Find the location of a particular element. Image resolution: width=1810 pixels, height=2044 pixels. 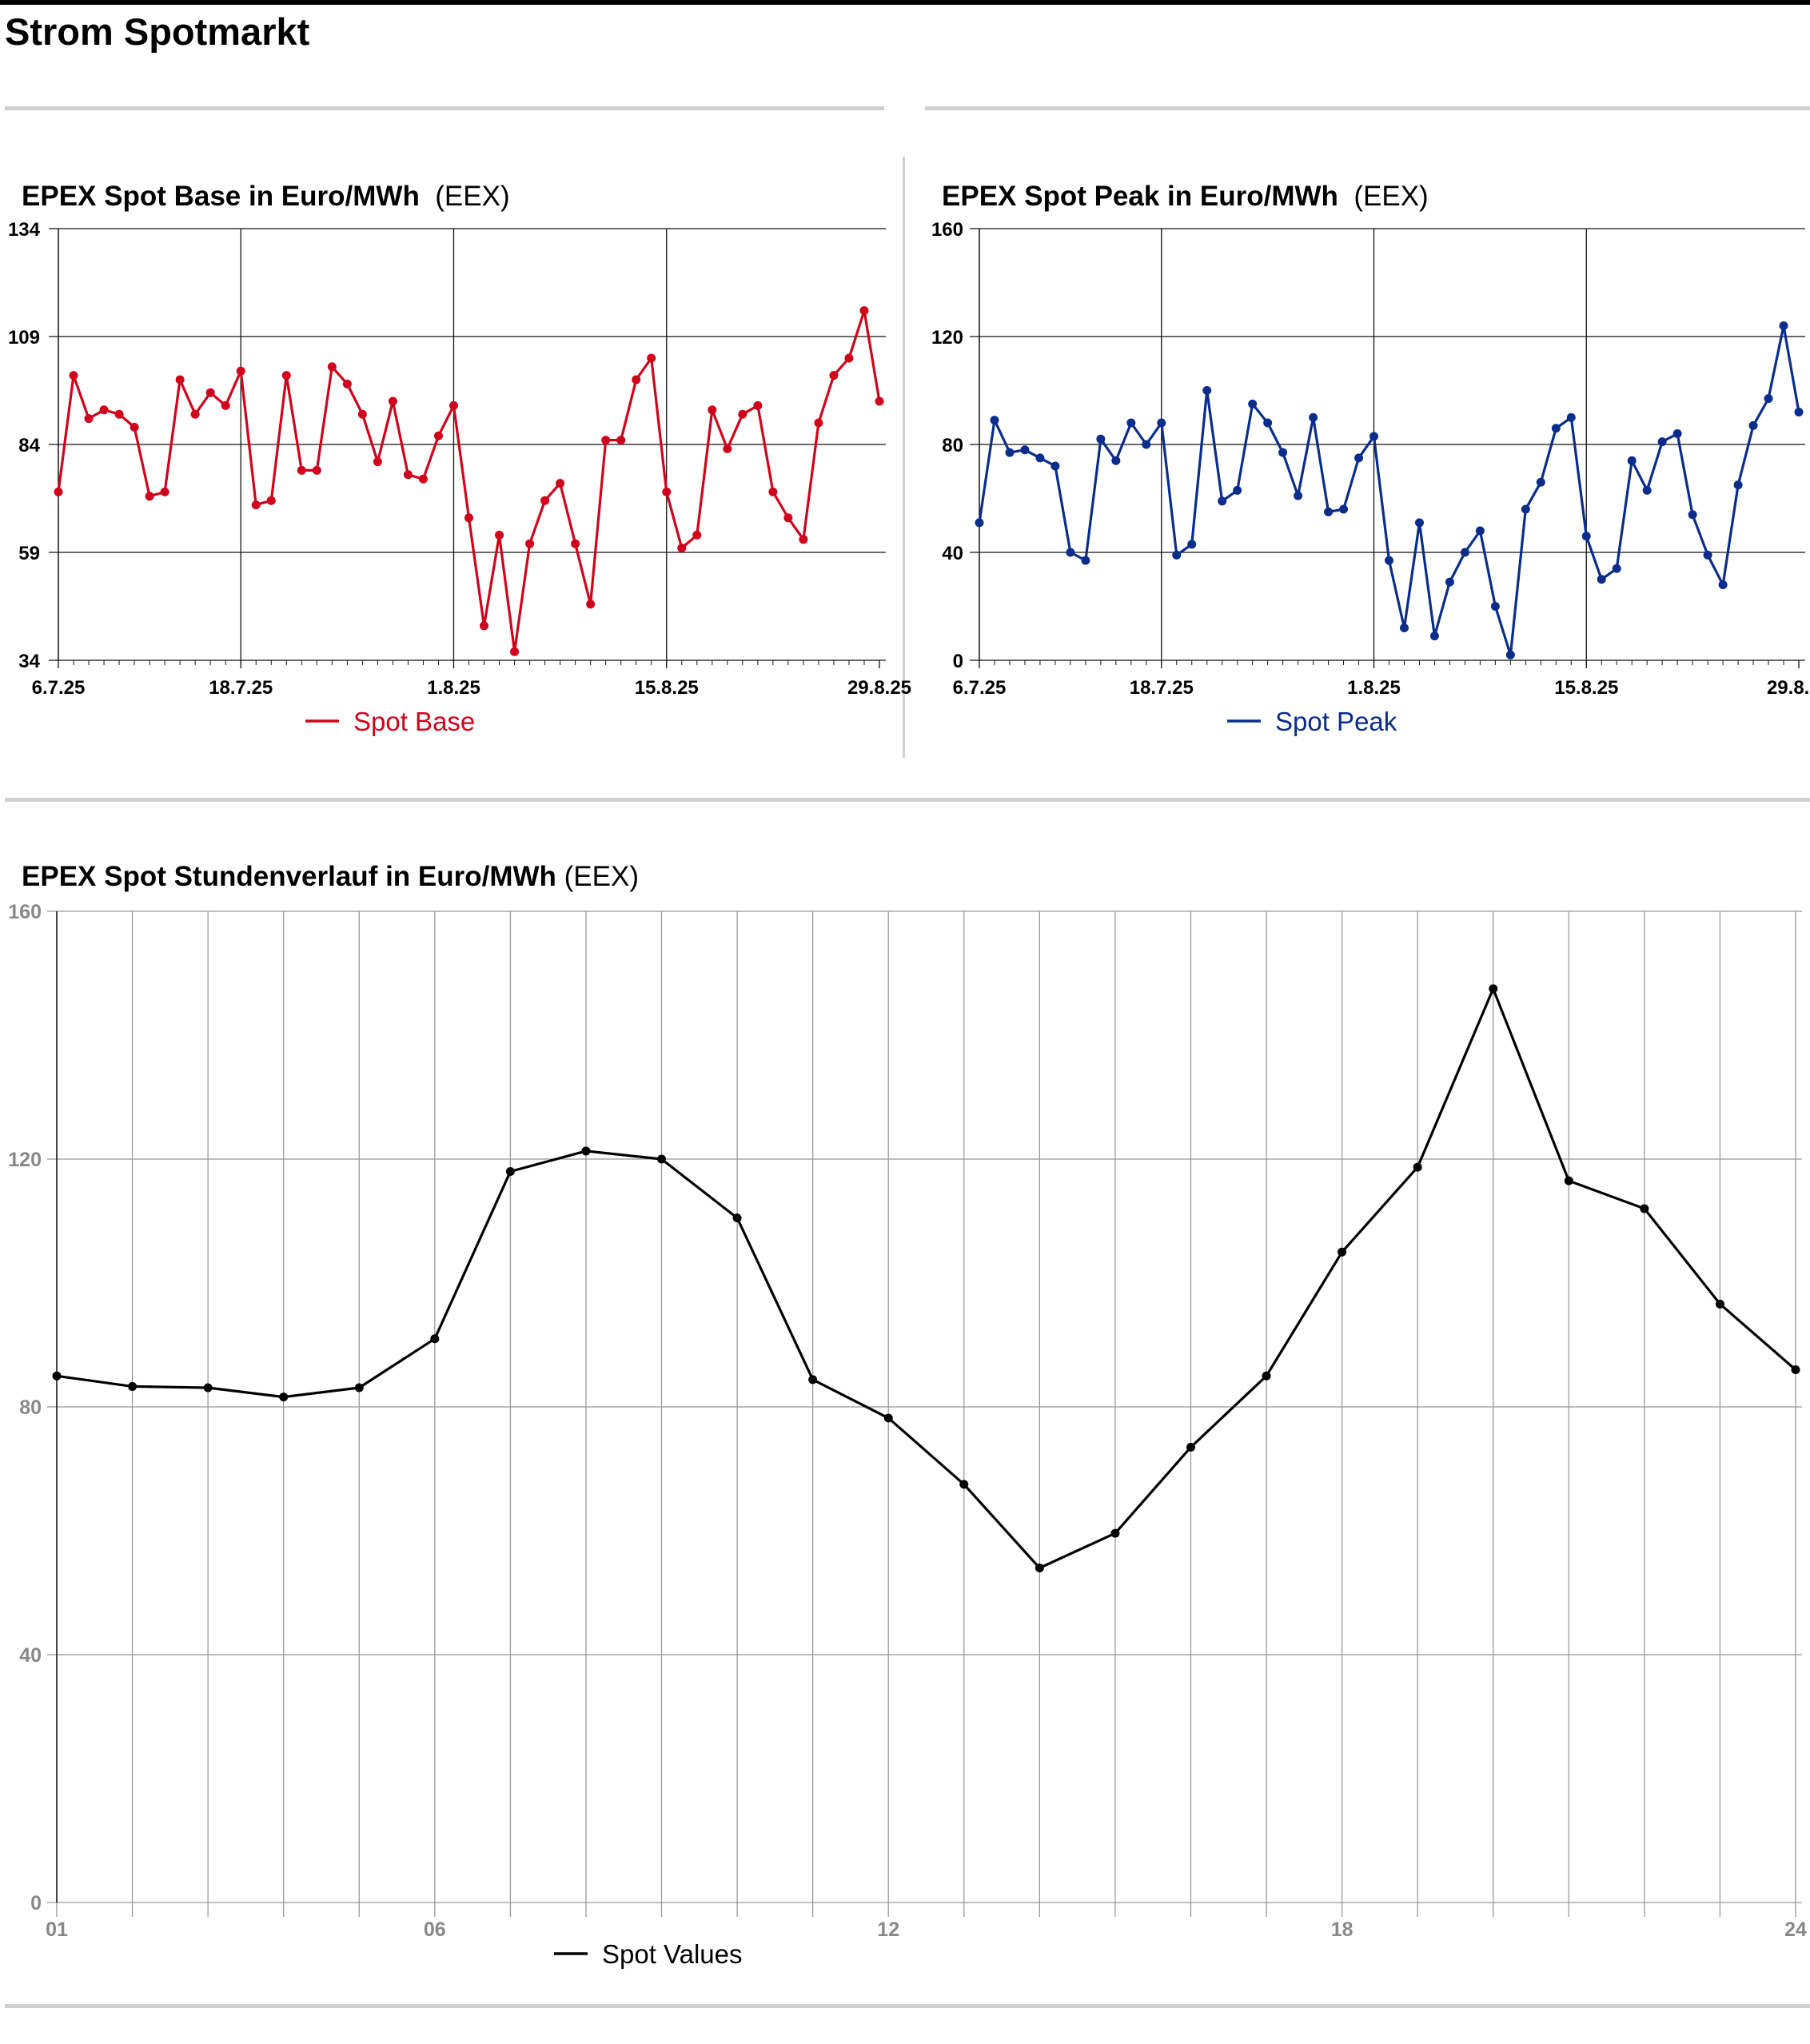

series-line is located at coordinates (469, 481).